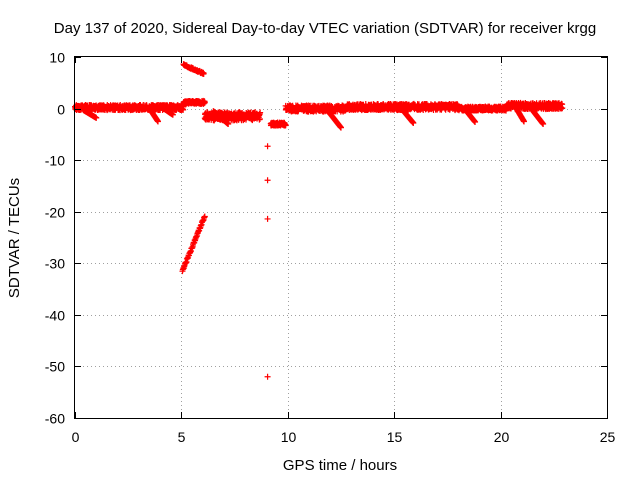 The width and height of the screenshot is (640, 480). Describe the element at coordinates (14, 238) in the screenshot. I see `y-axis-label: SDTVAR / TECUs` at that location.